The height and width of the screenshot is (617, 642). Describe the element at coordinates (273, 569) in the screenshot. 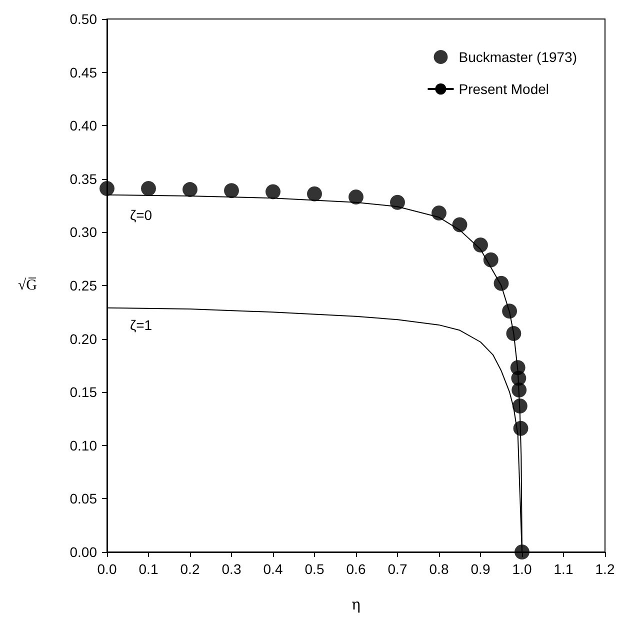

I see `x-tick-label: 0.4` at that location.